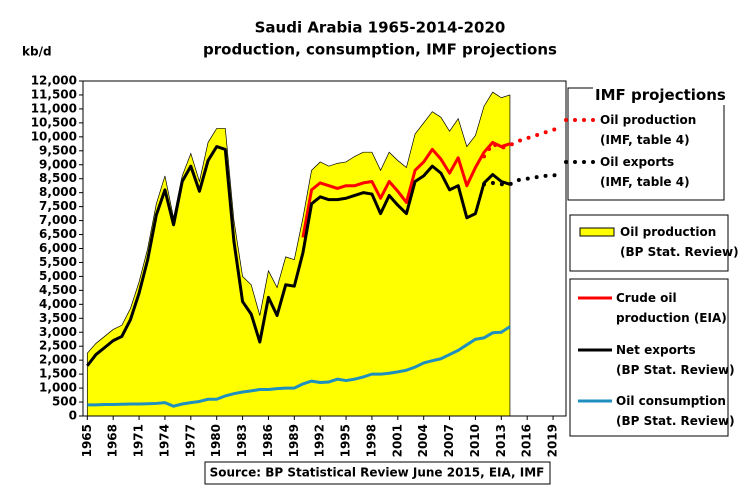 The width and height of the screenshot is (756, 502). Describe the element at coordinates (58, 388) in the screenshot. I see `y-tick-label: 1,000` at that location.